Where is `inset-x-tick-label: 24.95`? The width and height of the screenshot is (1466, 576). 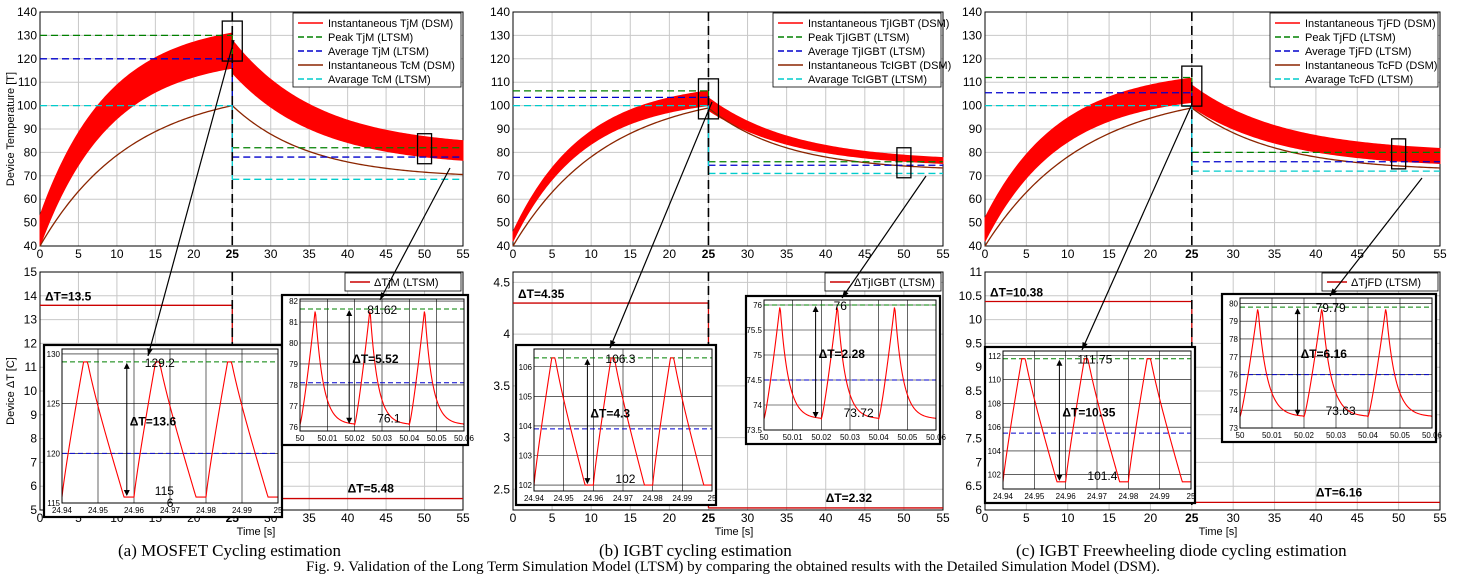 inset-x-tick-label: 24.95 is located at coordinates (564, 498).